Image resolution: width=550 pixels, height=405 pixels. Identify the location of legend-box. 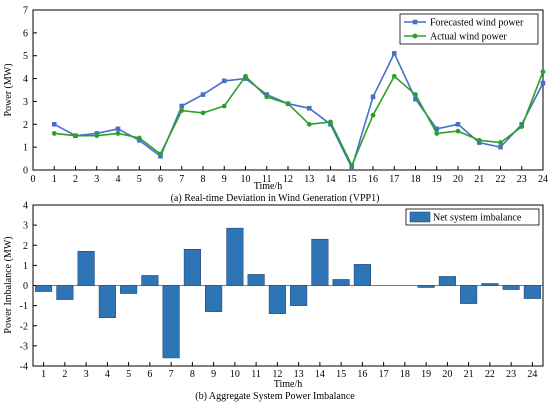
(472, 217).